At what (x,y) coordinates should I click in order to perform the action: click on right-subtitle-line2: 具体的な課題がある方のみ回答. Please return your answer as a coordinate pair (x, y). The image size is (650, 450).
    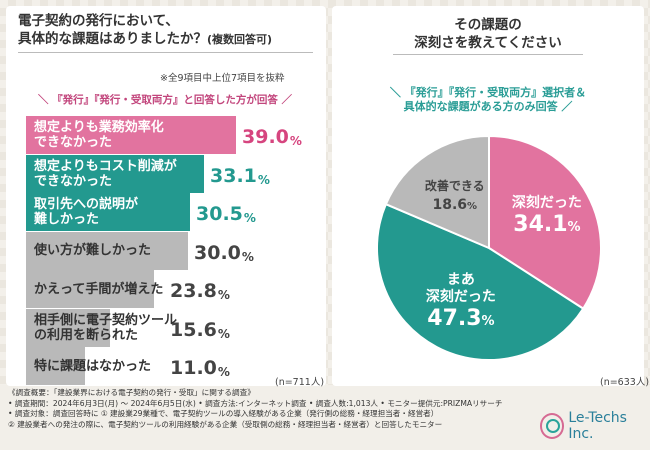
    Looking at the image, I should click on (480, 106).